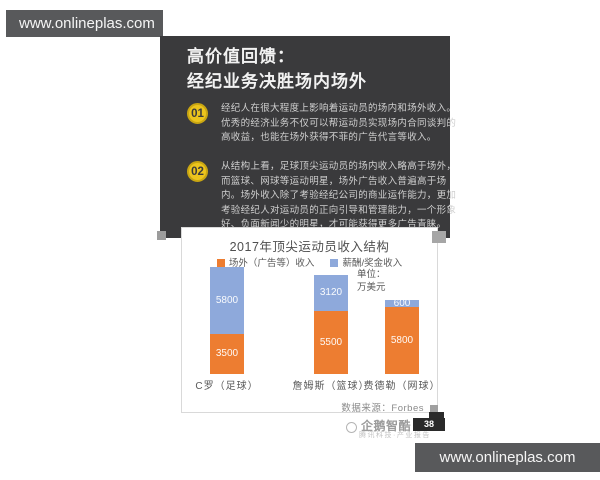 This screenshot has width=600, height=480. I want to click on page-number-badge: 38, so click(429, 424).